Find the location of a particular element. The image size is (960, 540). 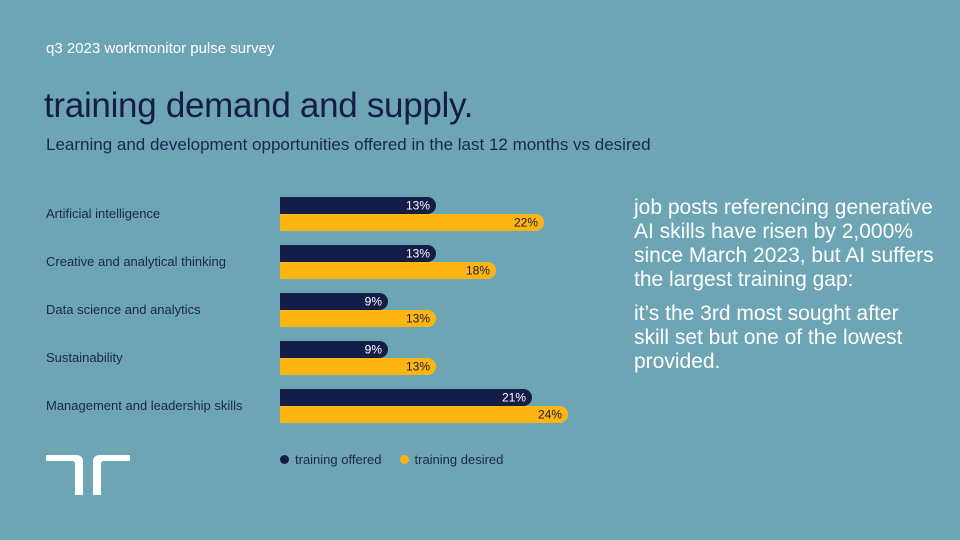

legend-dot-desired is located at coordinates (404, 459).